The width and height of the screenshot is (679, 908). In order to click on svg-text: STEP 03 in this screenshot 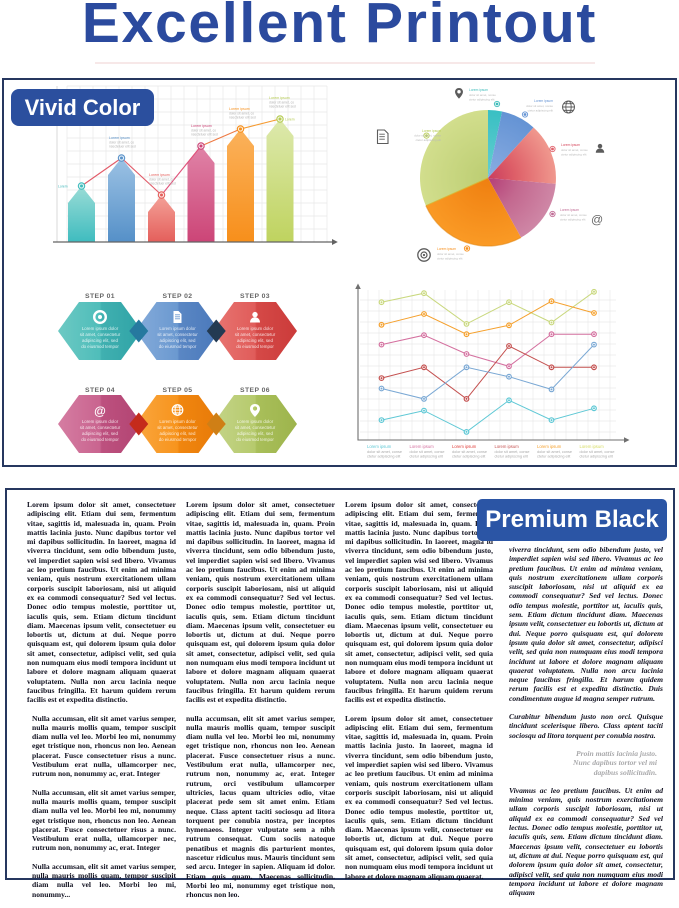, I will do `click(255, 296)`.